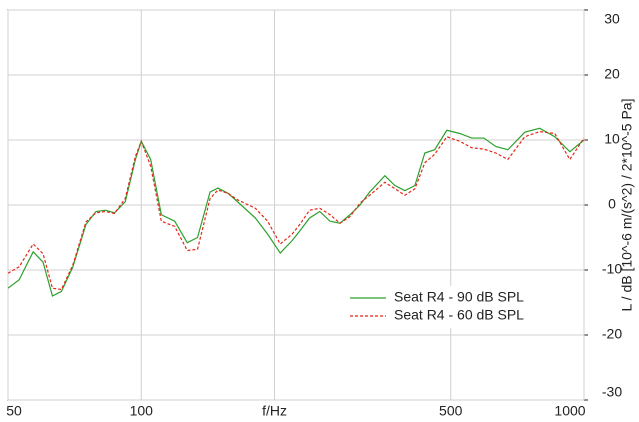  Describe the element at coordinates (612, 74) in the screenshot. I see `y-tick-label: 20` at that location.